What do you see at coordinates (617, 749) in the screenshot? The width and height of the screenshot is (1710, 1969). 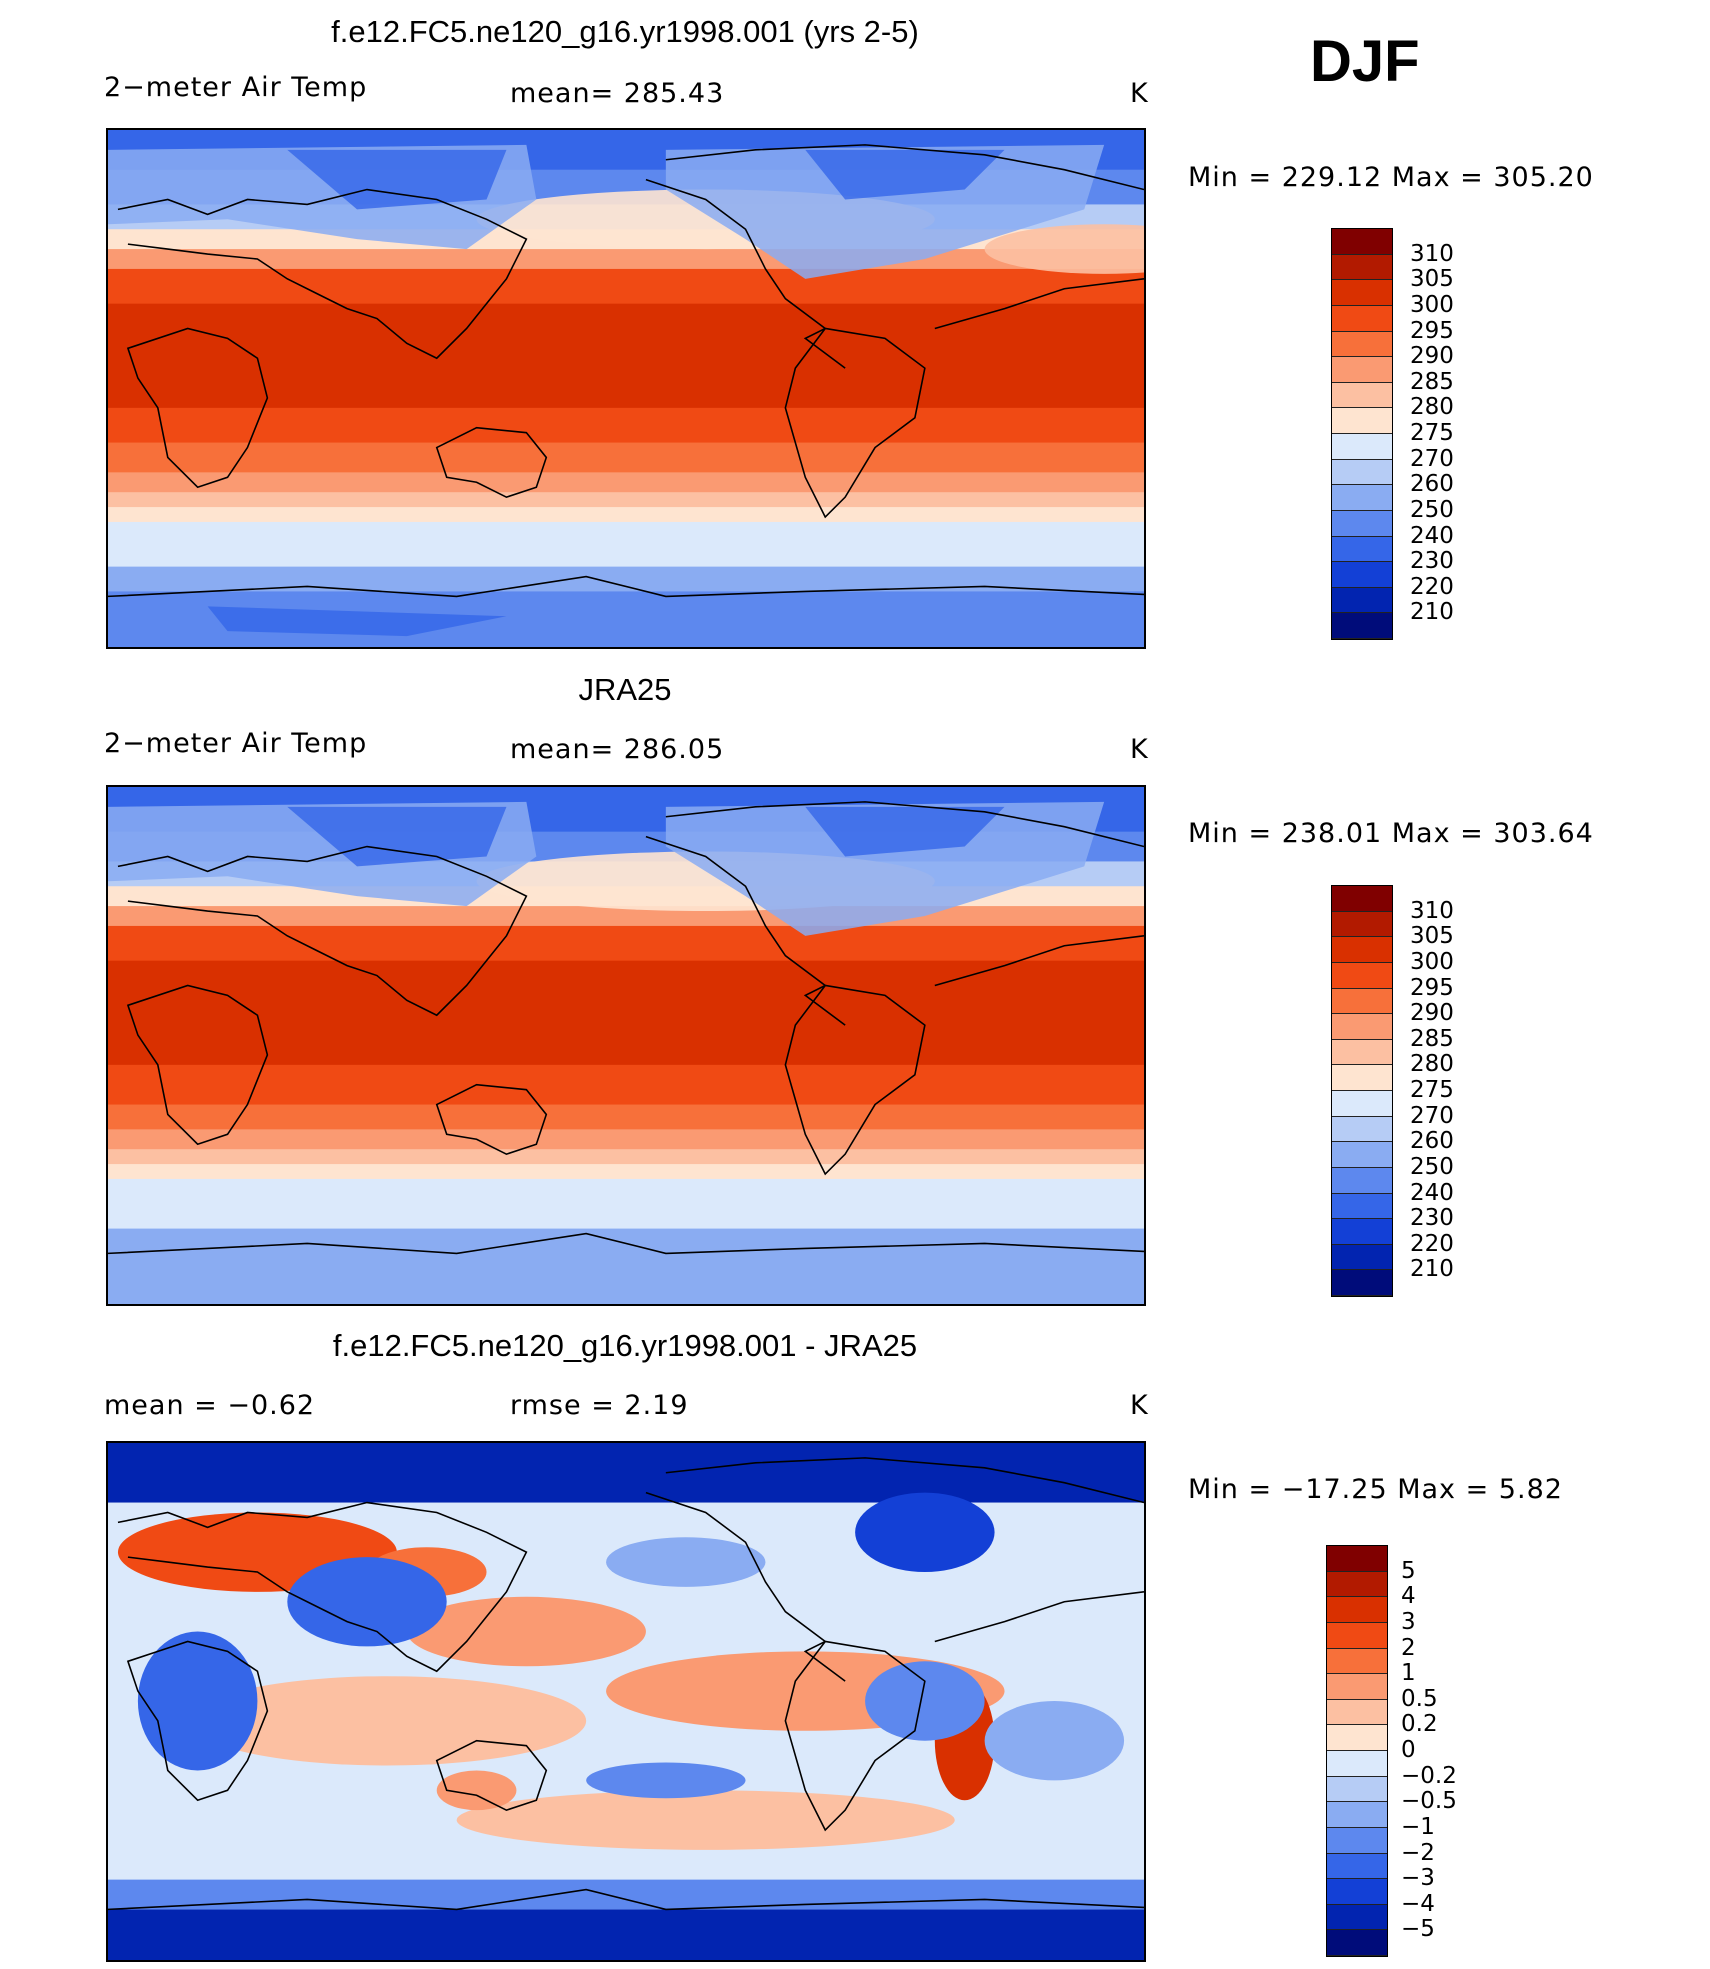 I see `panel2-stat: mean= 286.05` at bounding box center [617, 749].